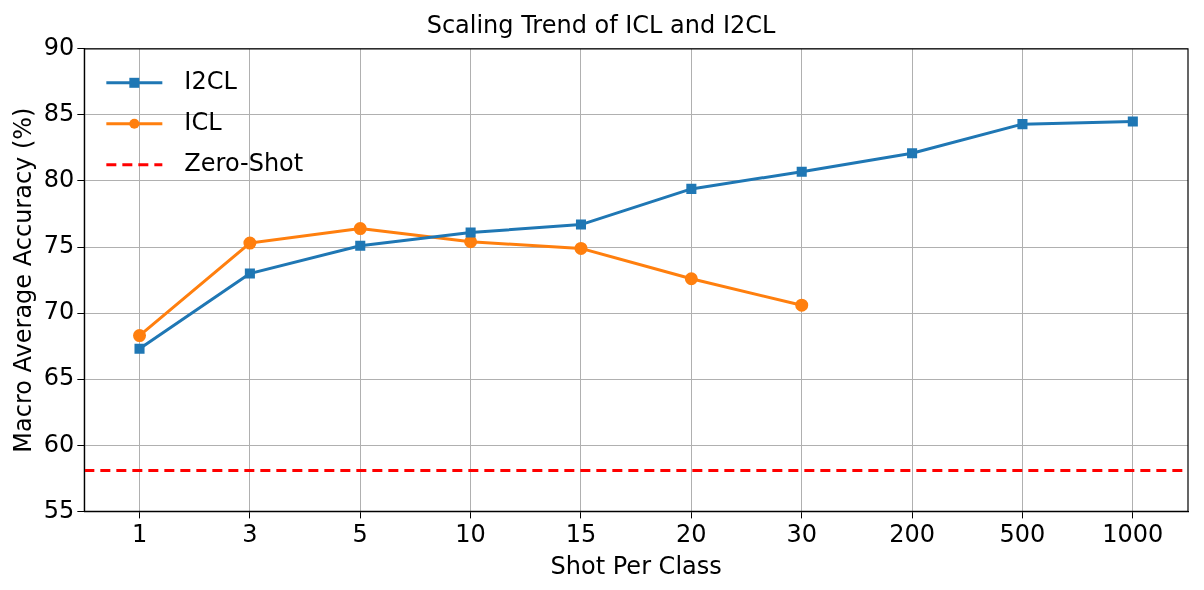 The height and width of the screenshot is (590, 1204). Describe the element at coordinates (360, 534) in the screenshot. I see `x-tick-label: 5` at that location.